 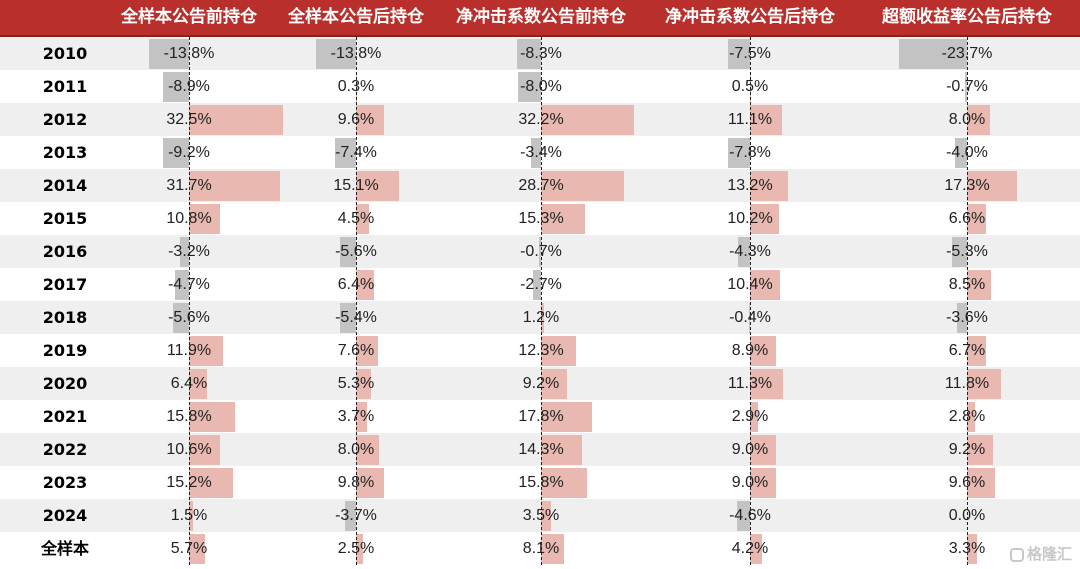 I want to click on value-label: -2.7%, so click(x=541, y=284).